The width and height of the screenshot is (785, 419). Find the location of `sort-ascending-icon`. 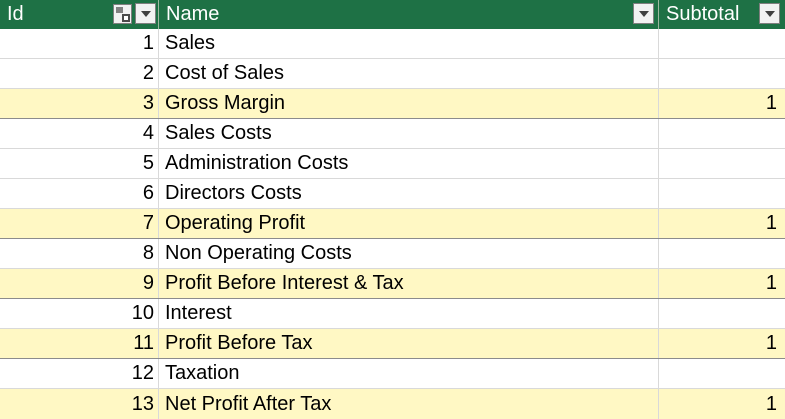

sort-ascending-icon is located at coordinates (122, 14).